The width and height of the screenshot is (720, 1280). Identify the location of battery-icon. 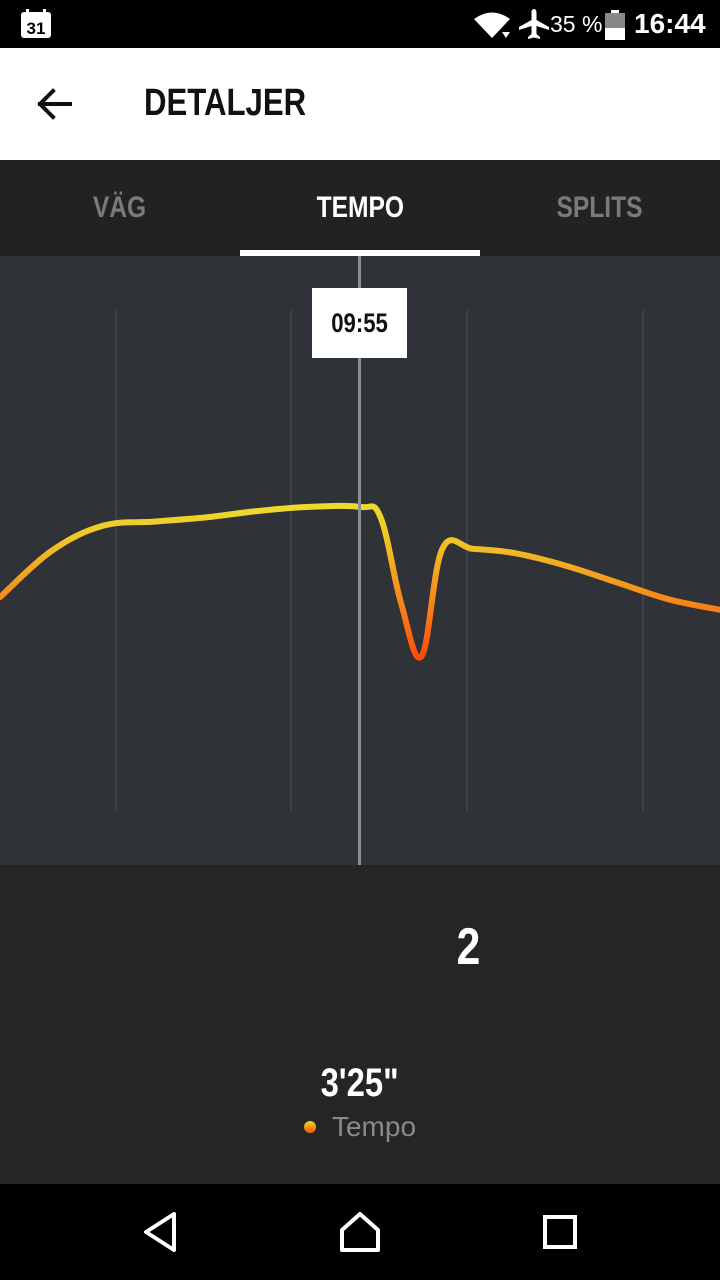
(615, 25).